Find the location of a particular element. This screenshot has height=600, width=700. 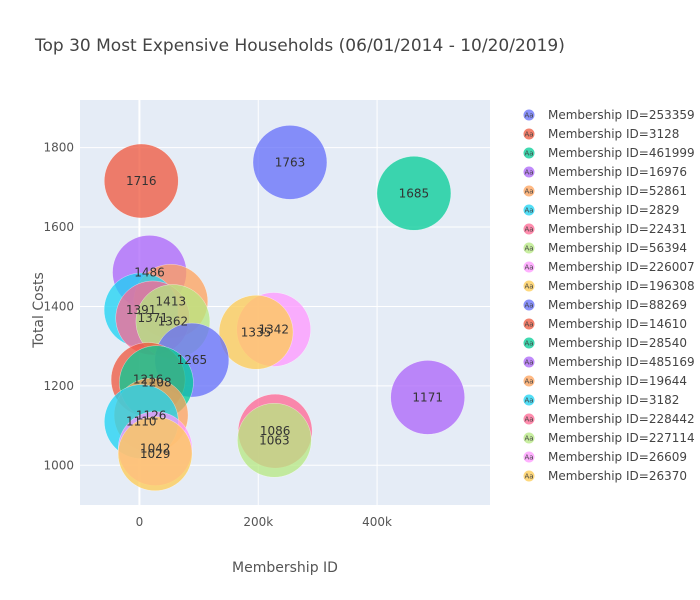

bubble-label: 1171 is located at coordinates (427, 397).